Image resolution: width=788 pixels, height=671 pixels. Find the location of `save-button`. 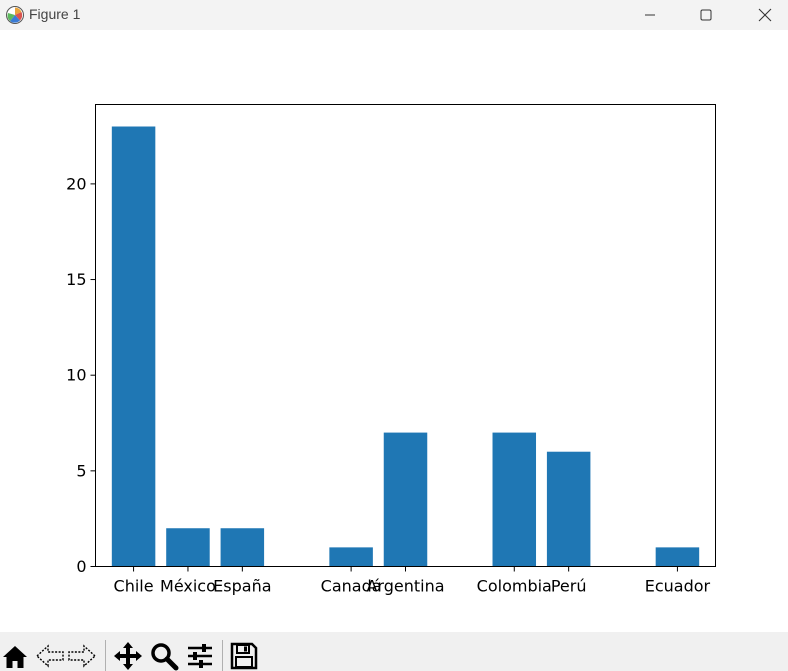

save-button is located at coordinates (244, 656).